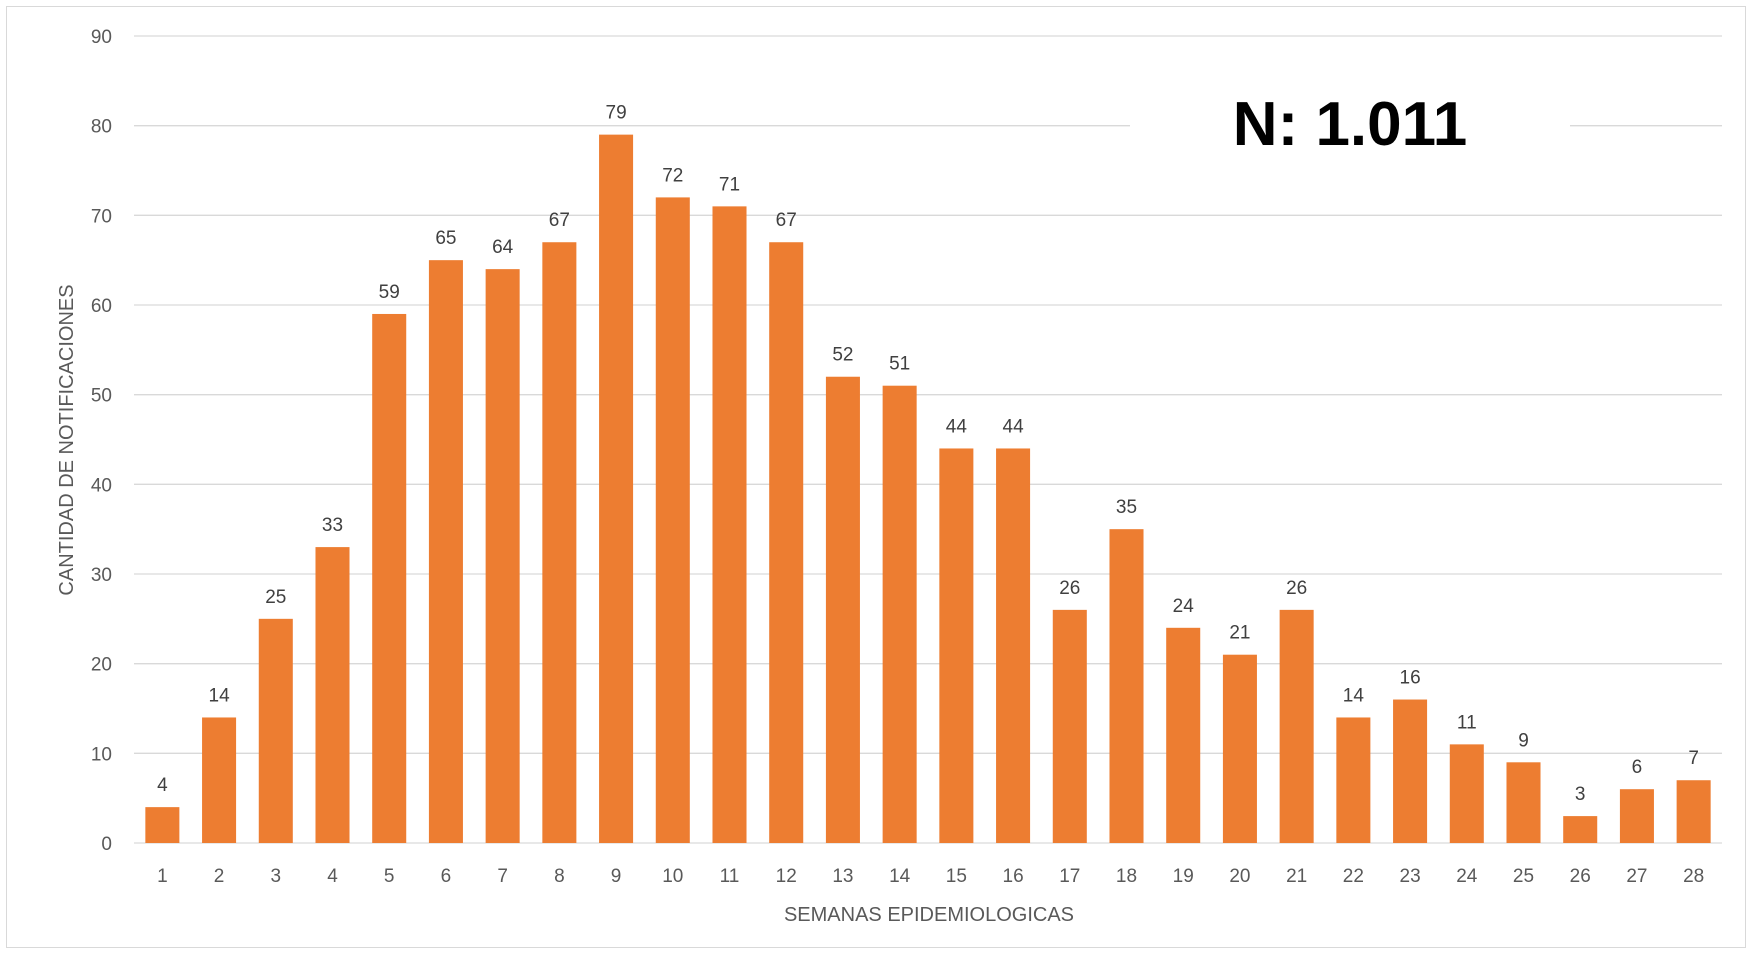 The height and width of the screenshot is (957, 1754). Describe the element at coordinates (616, 113) in the screenshot. I see `data-label: 79` at that location.